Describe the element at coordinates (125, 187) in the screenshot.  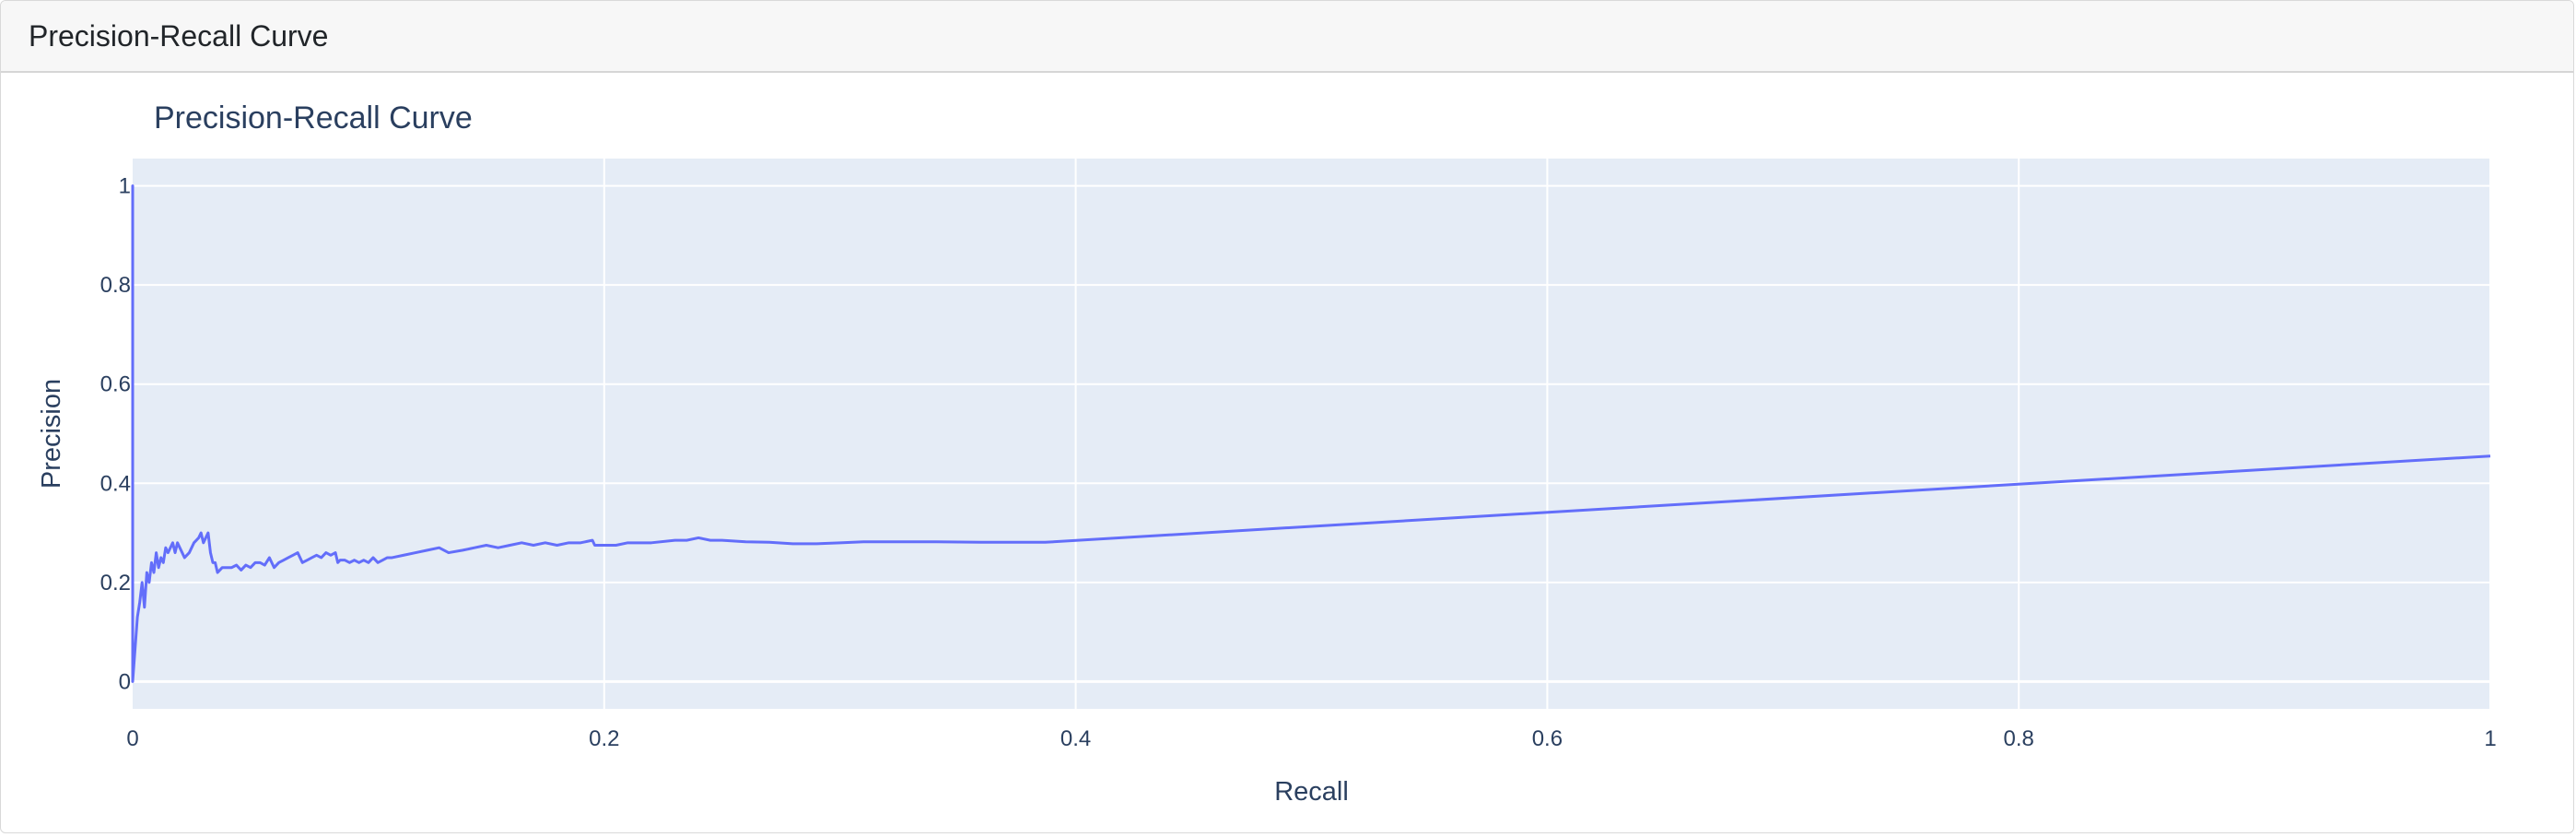
I see `y-tick-label: 1` at that location.